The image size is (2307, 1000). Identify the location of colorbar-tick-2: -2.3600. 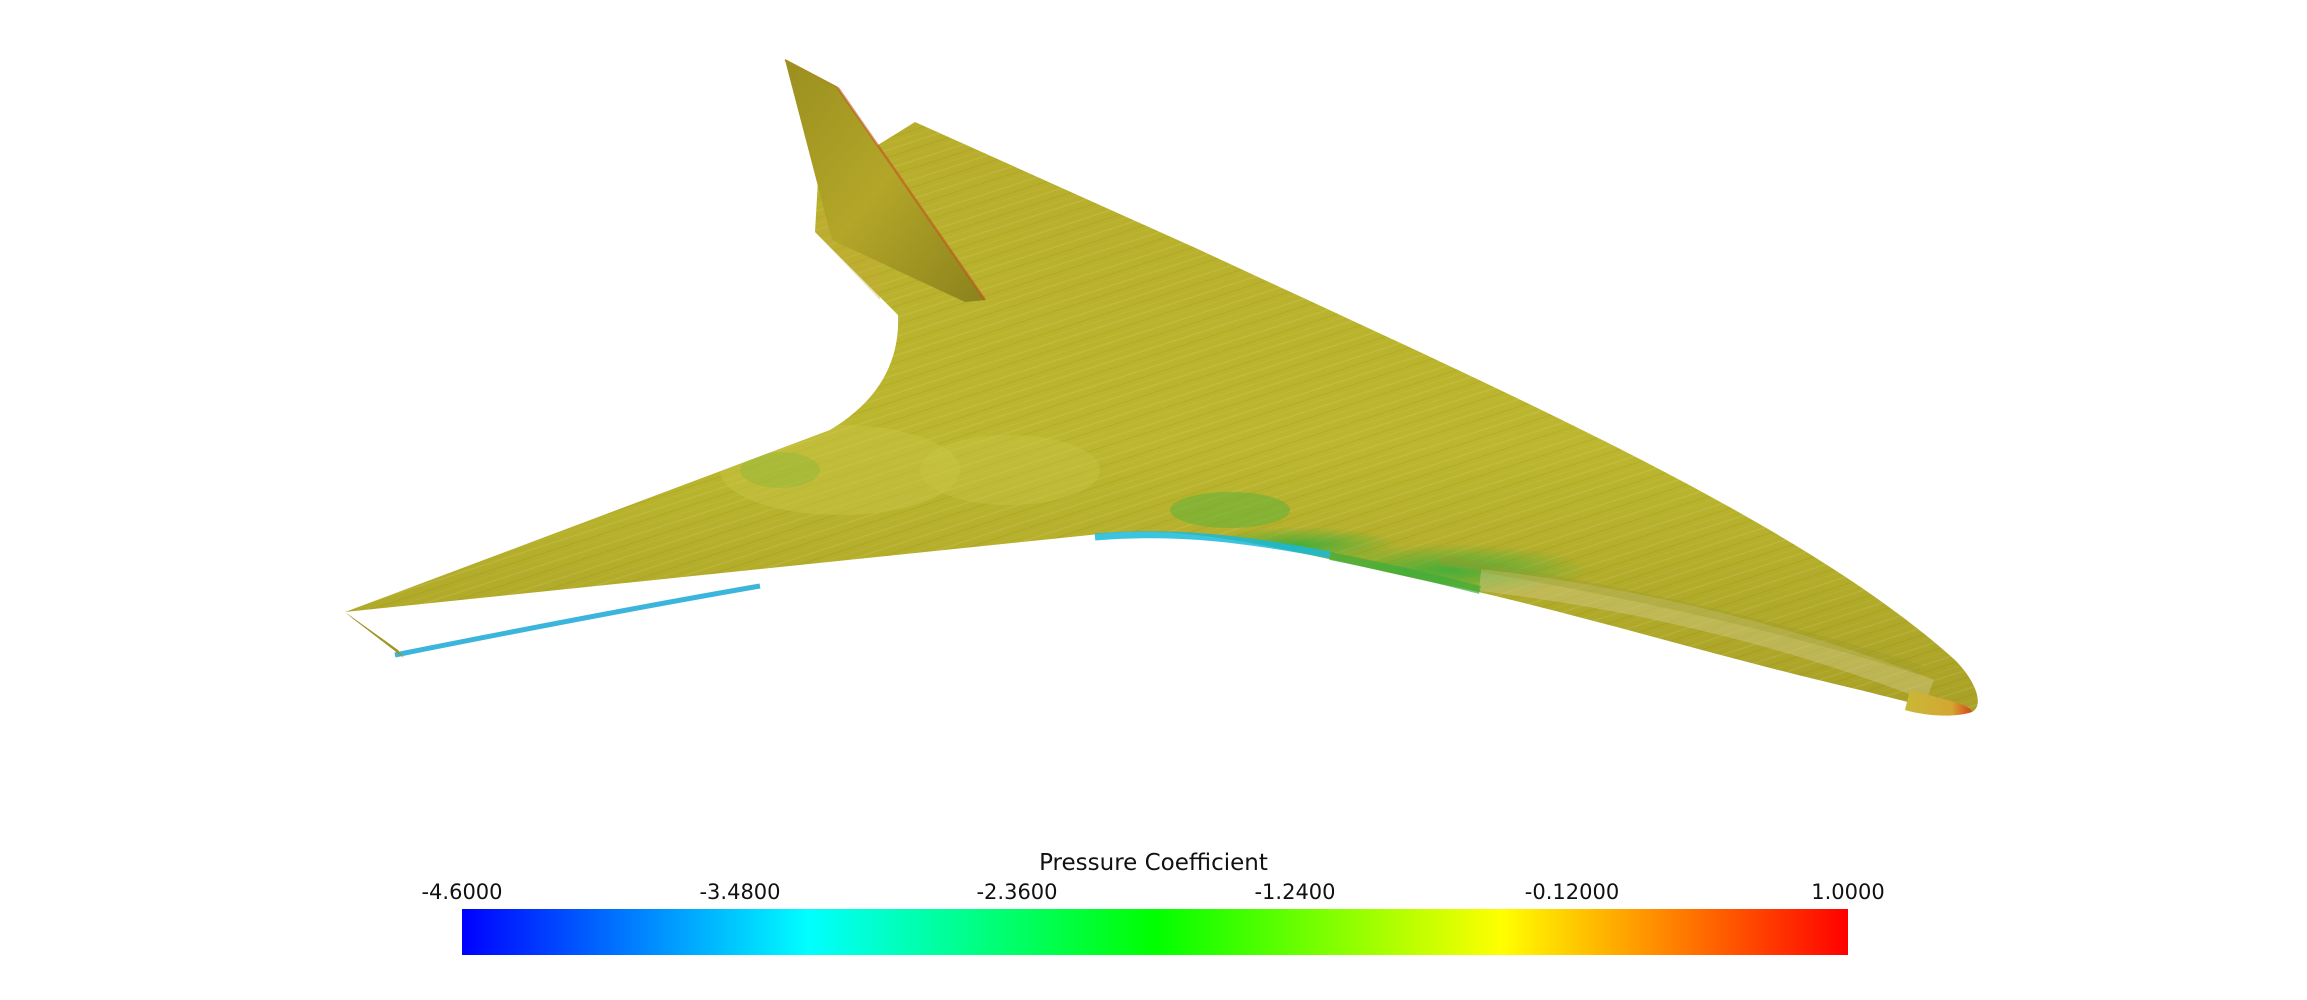
(1016, 892).